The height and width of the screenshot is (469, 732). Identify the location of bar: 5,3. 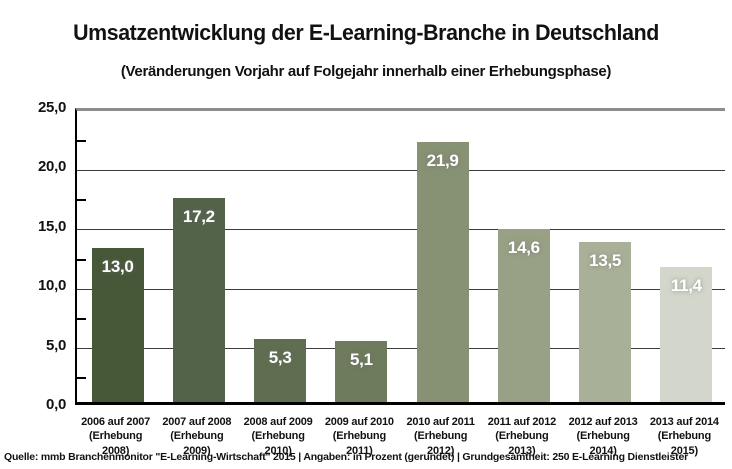
(280, 370).